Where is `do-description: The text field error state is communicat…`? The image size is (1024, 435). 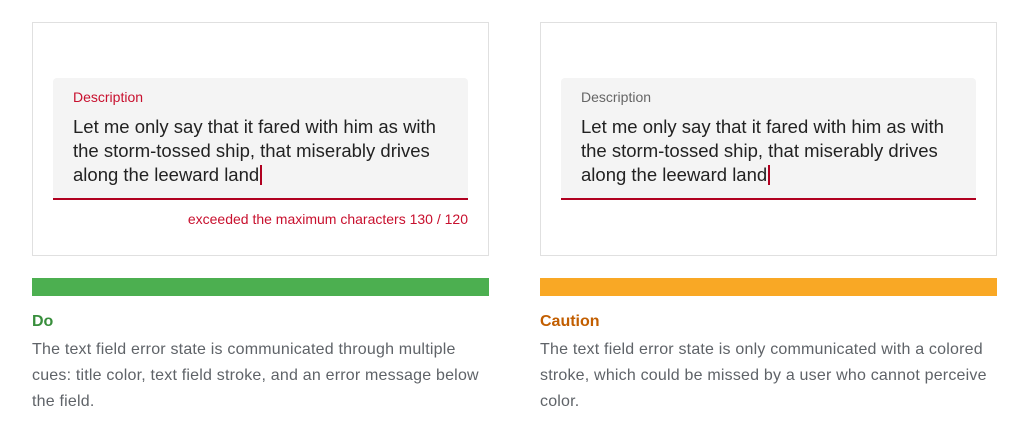 do-description: The text field error state is communicat… is located at coordinates (255, 375).